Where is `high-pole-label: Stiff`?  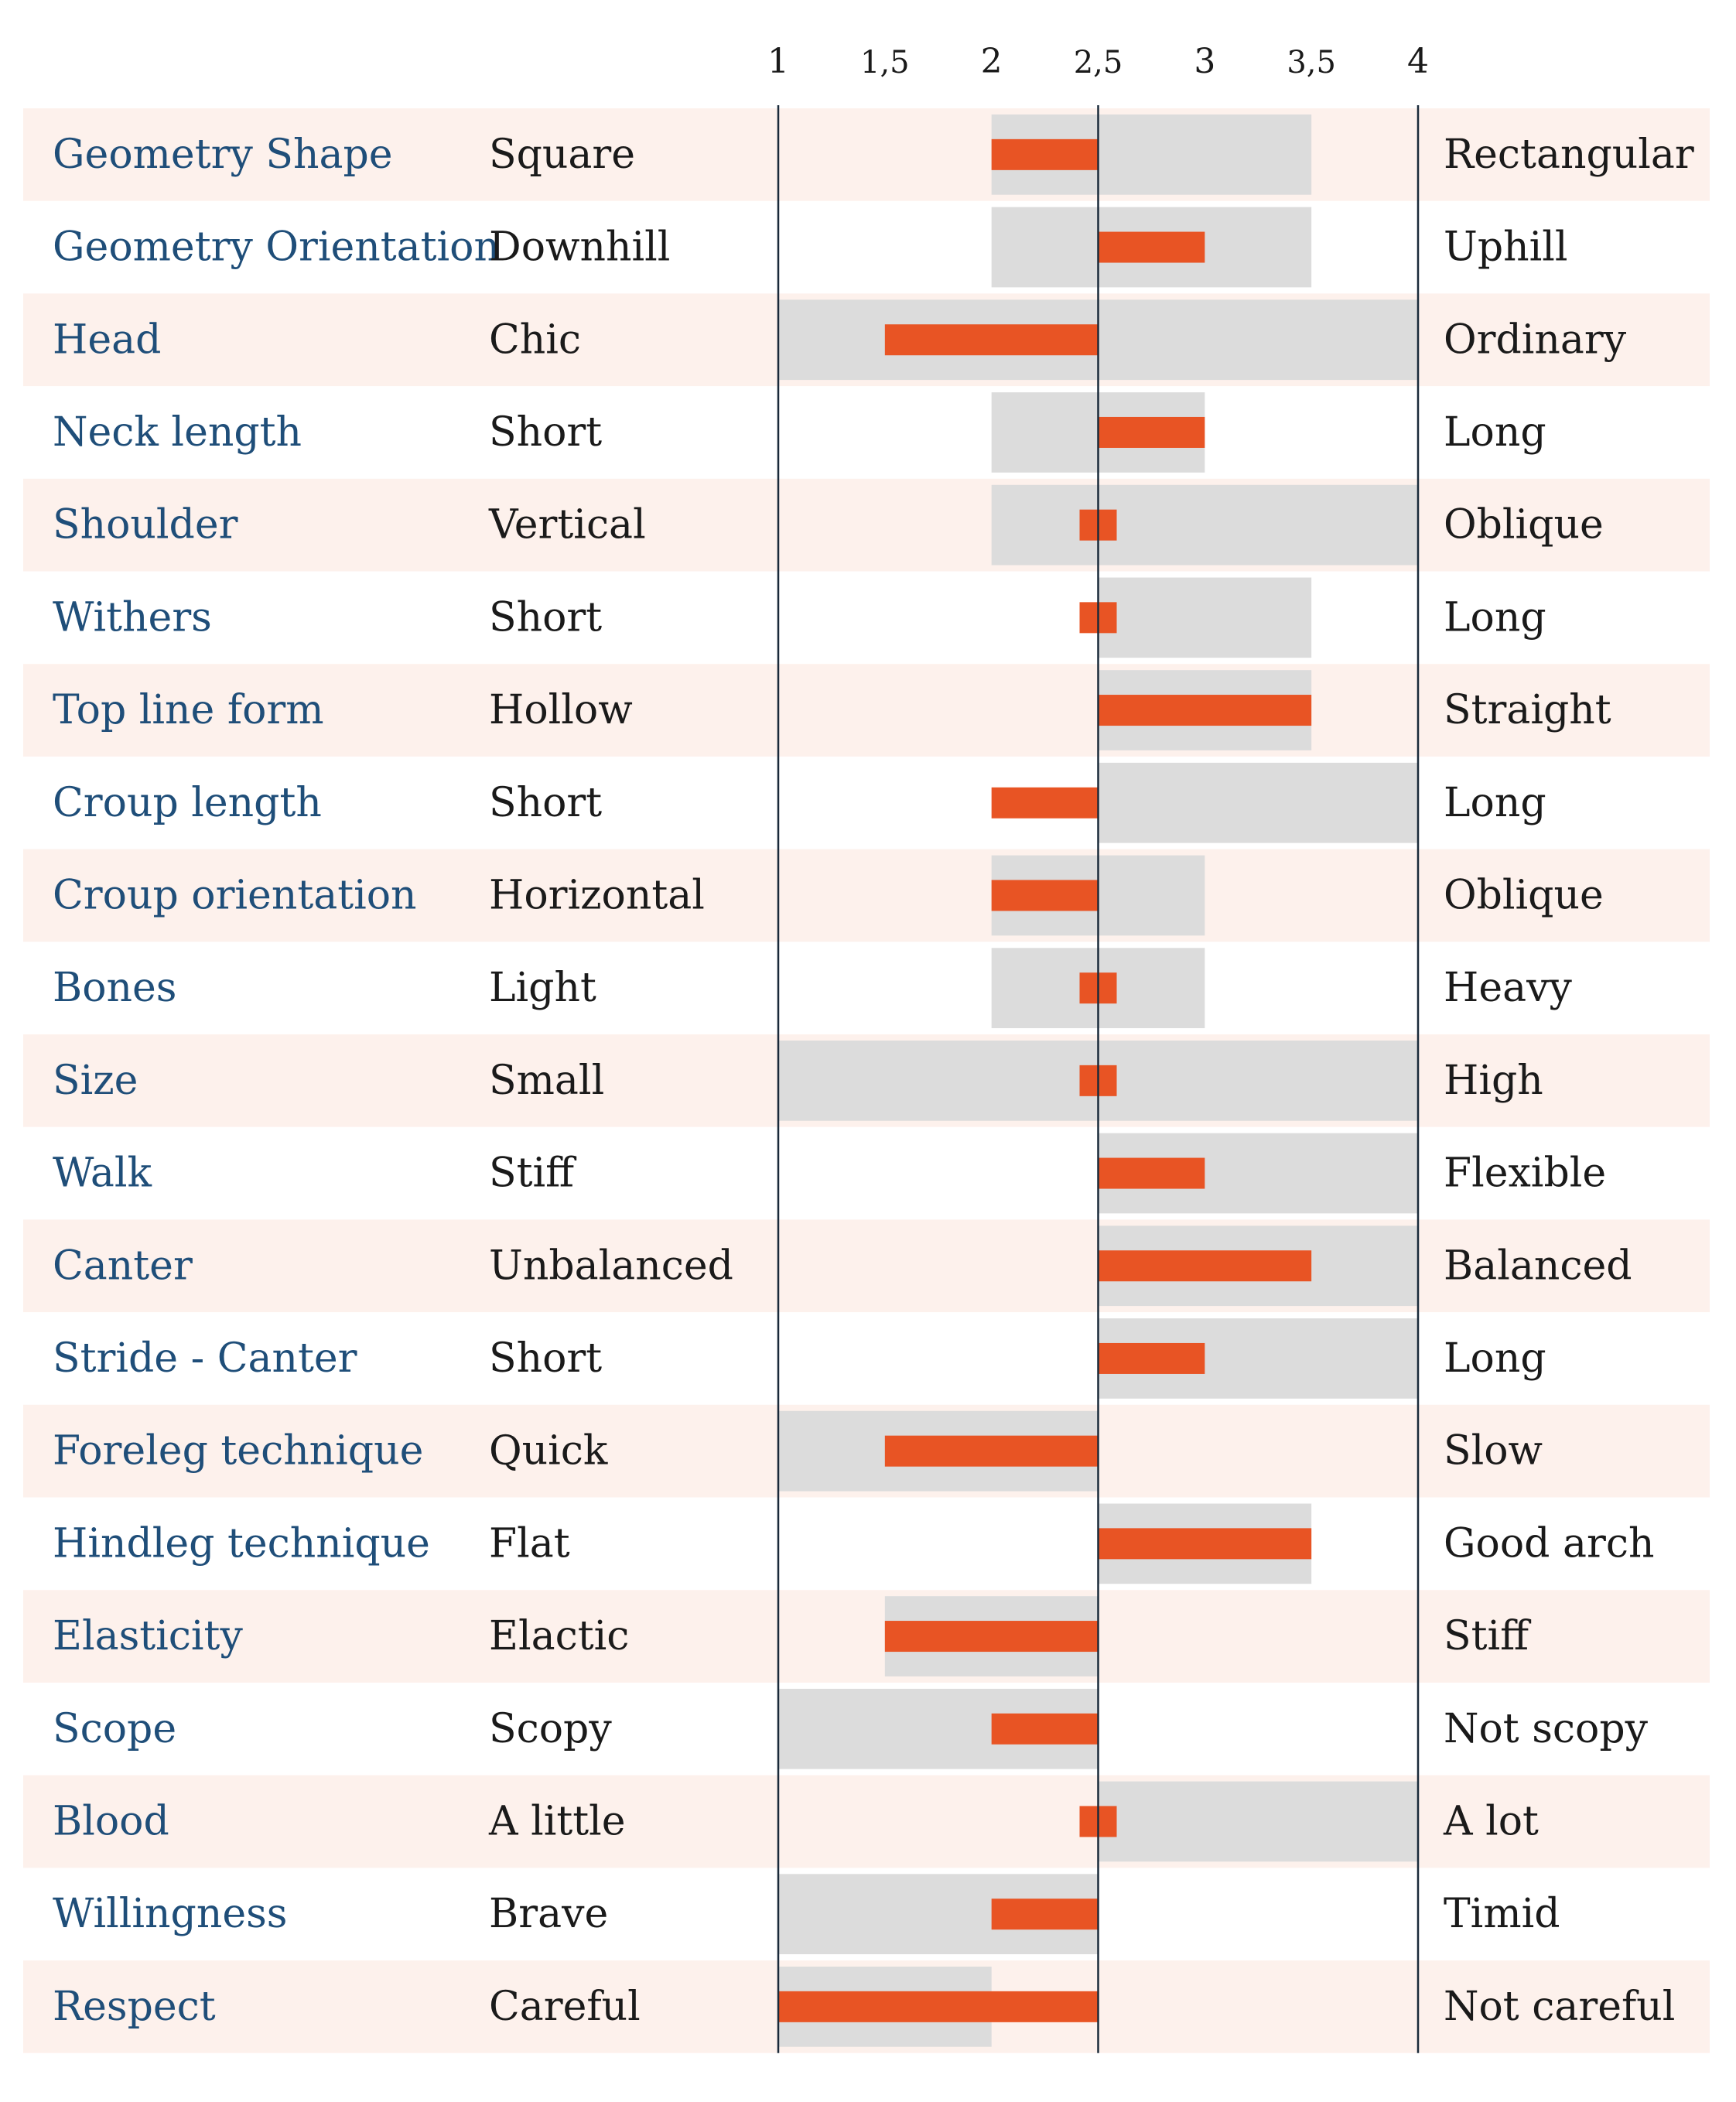 high-pole-label: Stiff is located at coordinates (1488, 1636).